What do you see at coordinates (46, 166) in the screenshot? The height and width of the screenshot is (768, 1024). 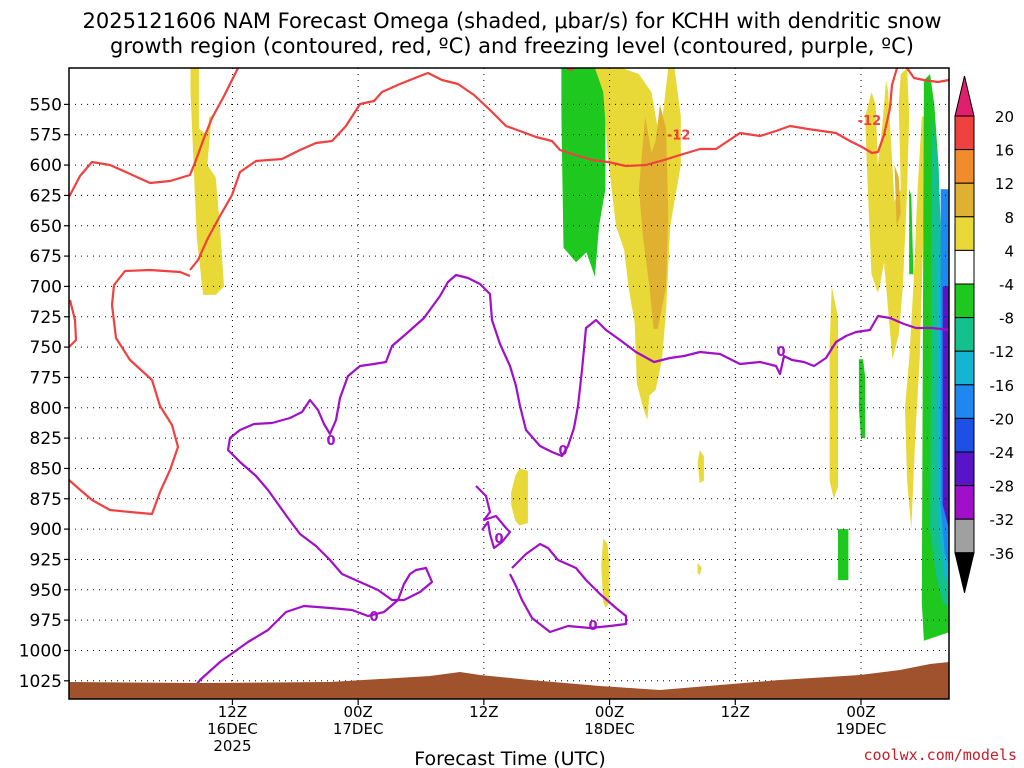 I see `y-tick-600: 600` at bounding box center [46, 166].